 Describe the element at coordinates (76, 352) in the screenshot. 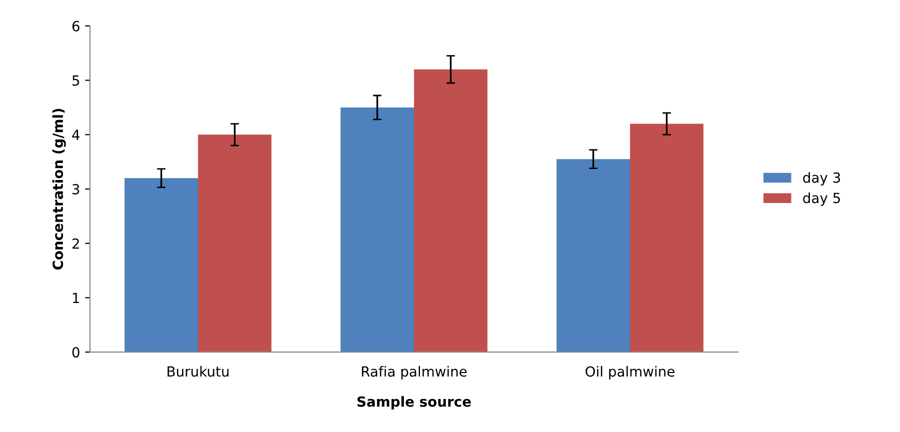

I see `y-tick-label: 0` at that location.